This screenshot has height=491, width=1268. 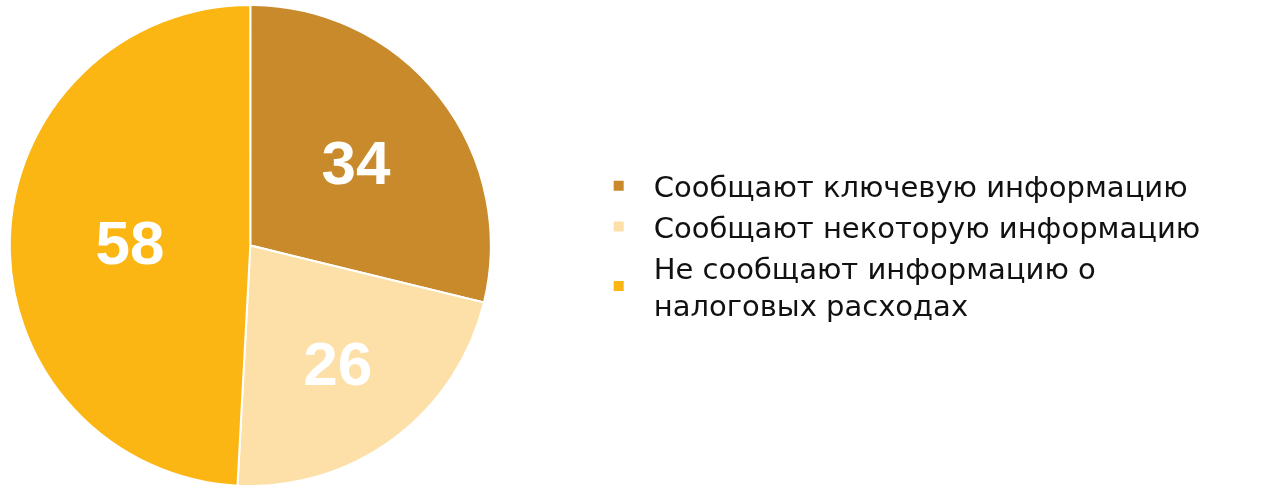 What do you see at coordinates (338, 363) in the screenshot?
I see `data-label: 26` at bounding box center [338, 363].